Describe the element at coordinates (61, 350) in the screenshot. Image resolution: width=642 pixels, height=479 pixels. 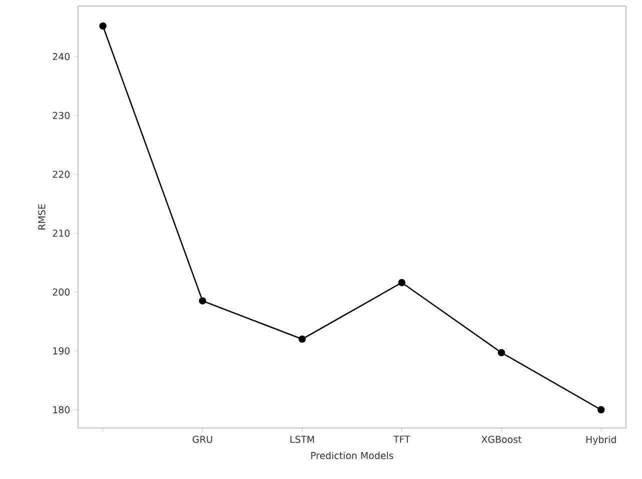
I see `y-tick-label: 190` at that location.